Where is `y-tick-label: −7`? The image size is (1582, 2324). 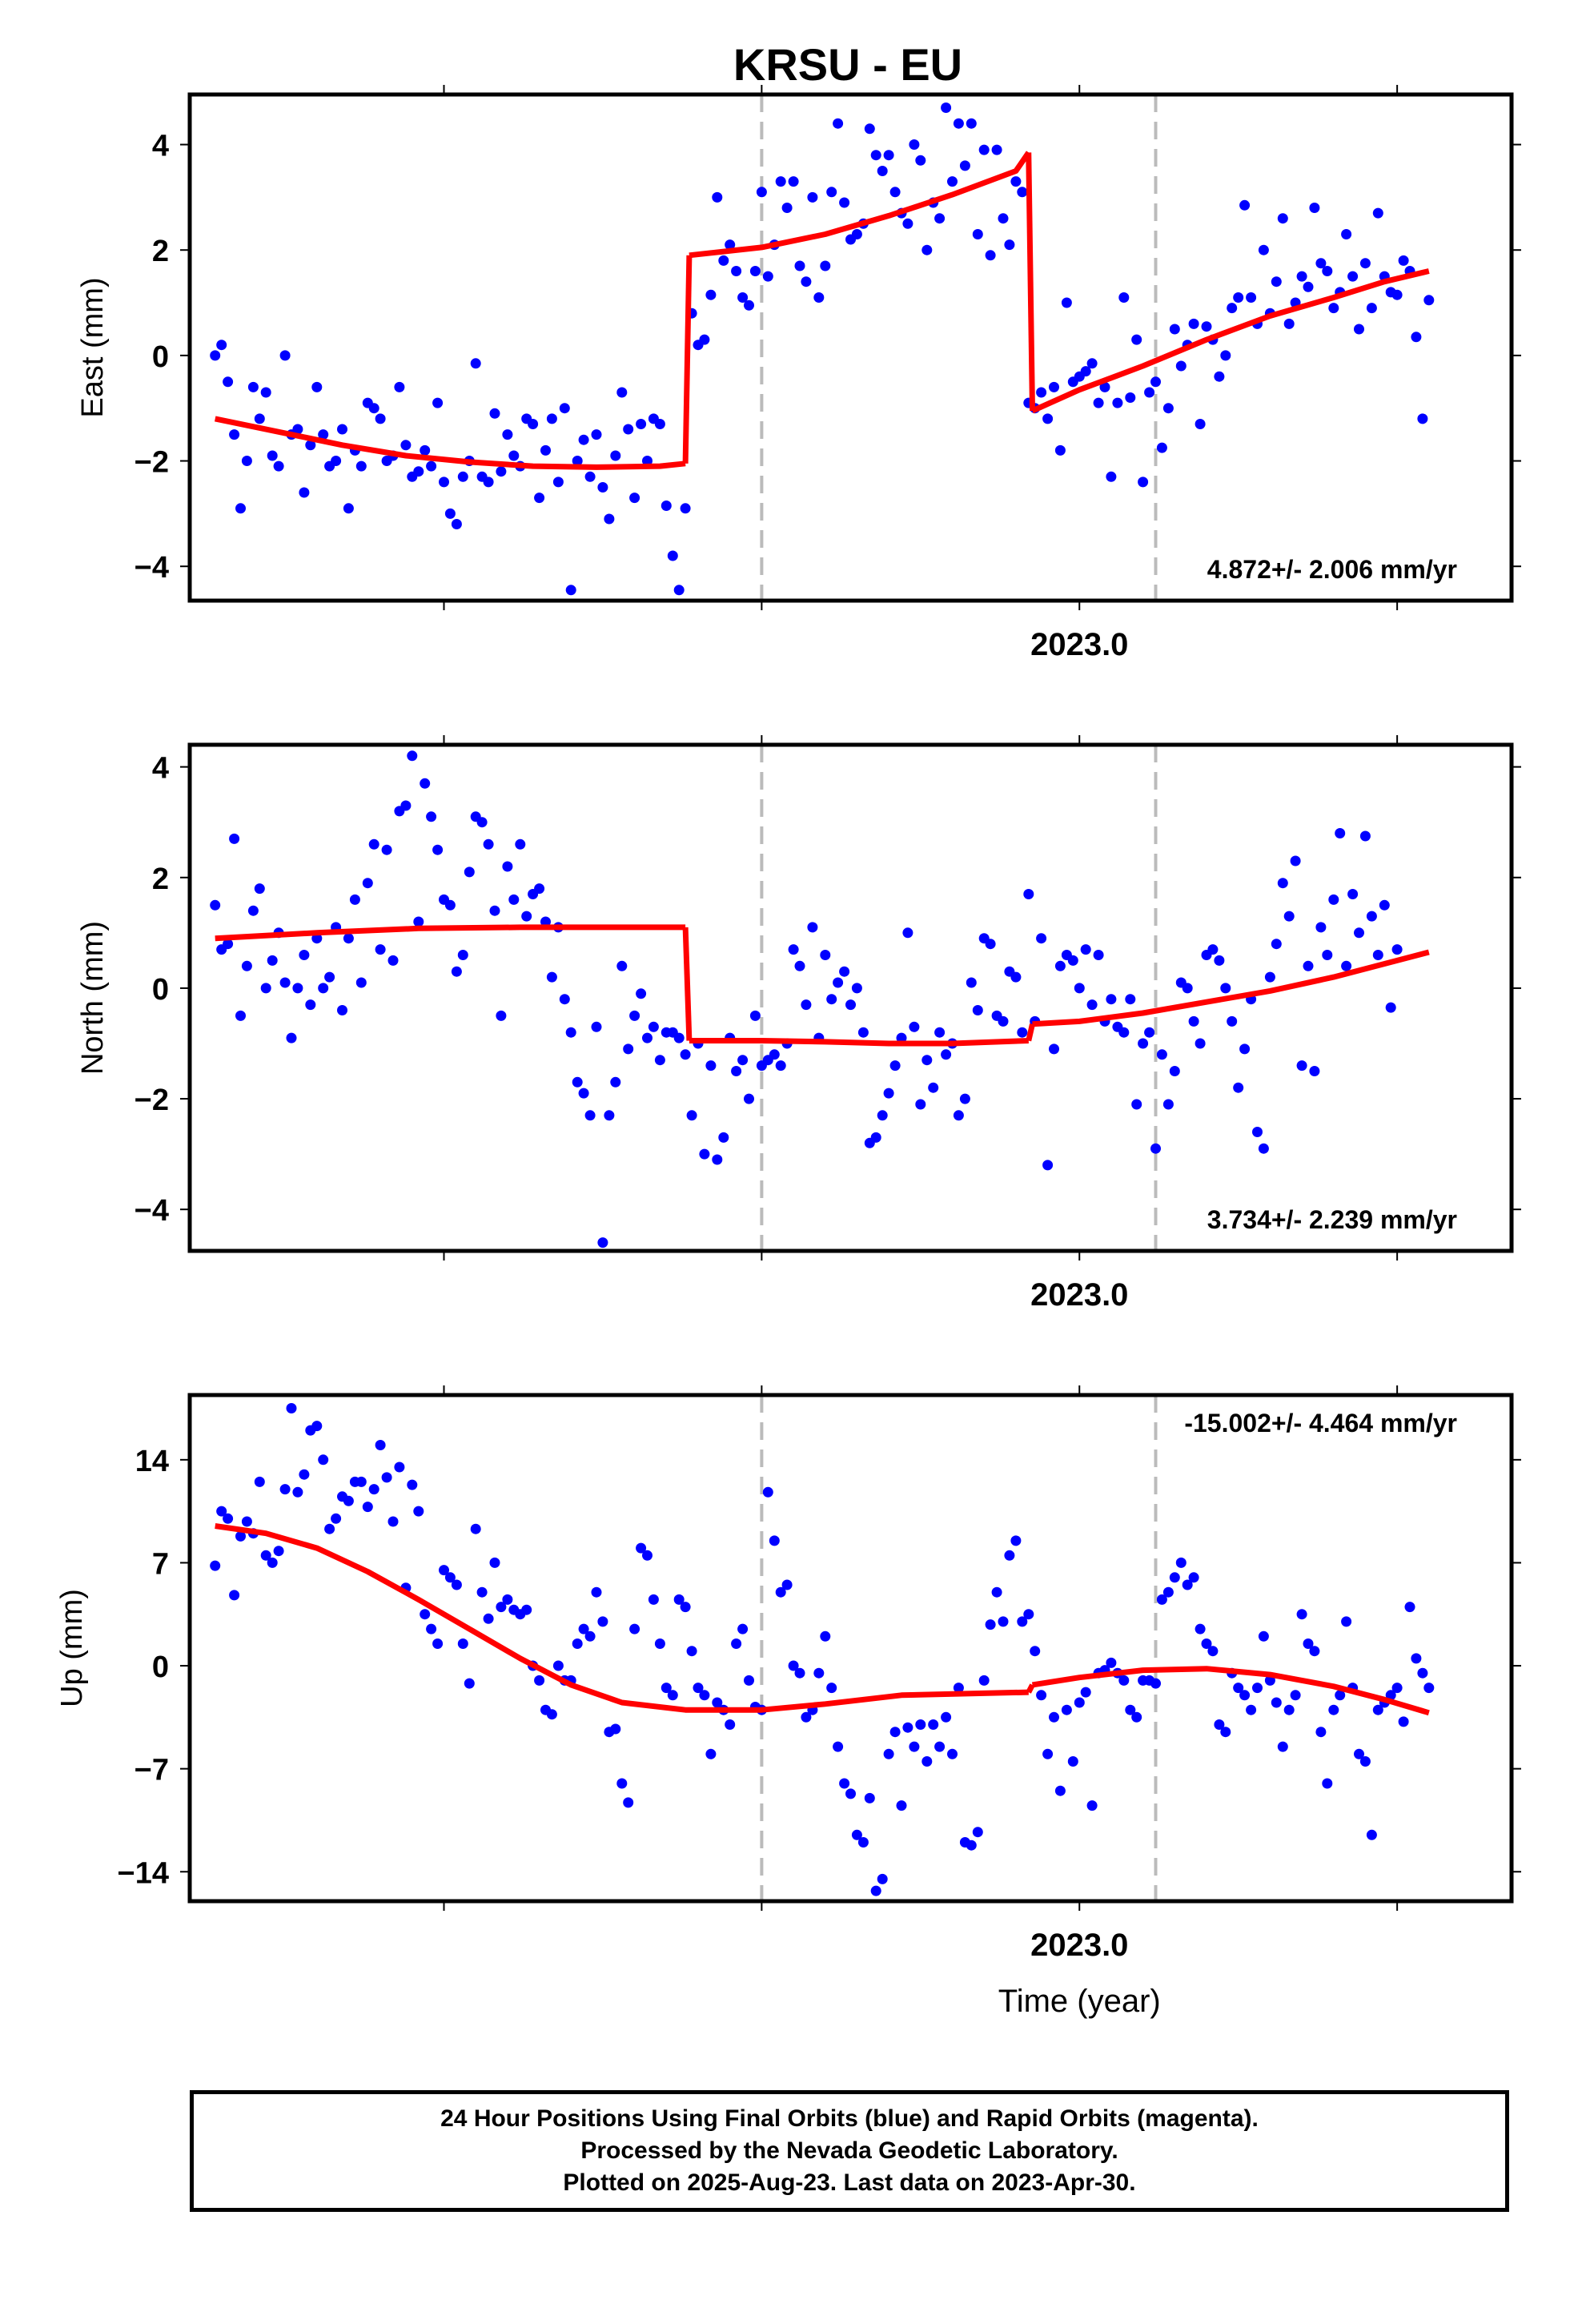
y-tick-label: −7 is located at coordinates (152, 1770).